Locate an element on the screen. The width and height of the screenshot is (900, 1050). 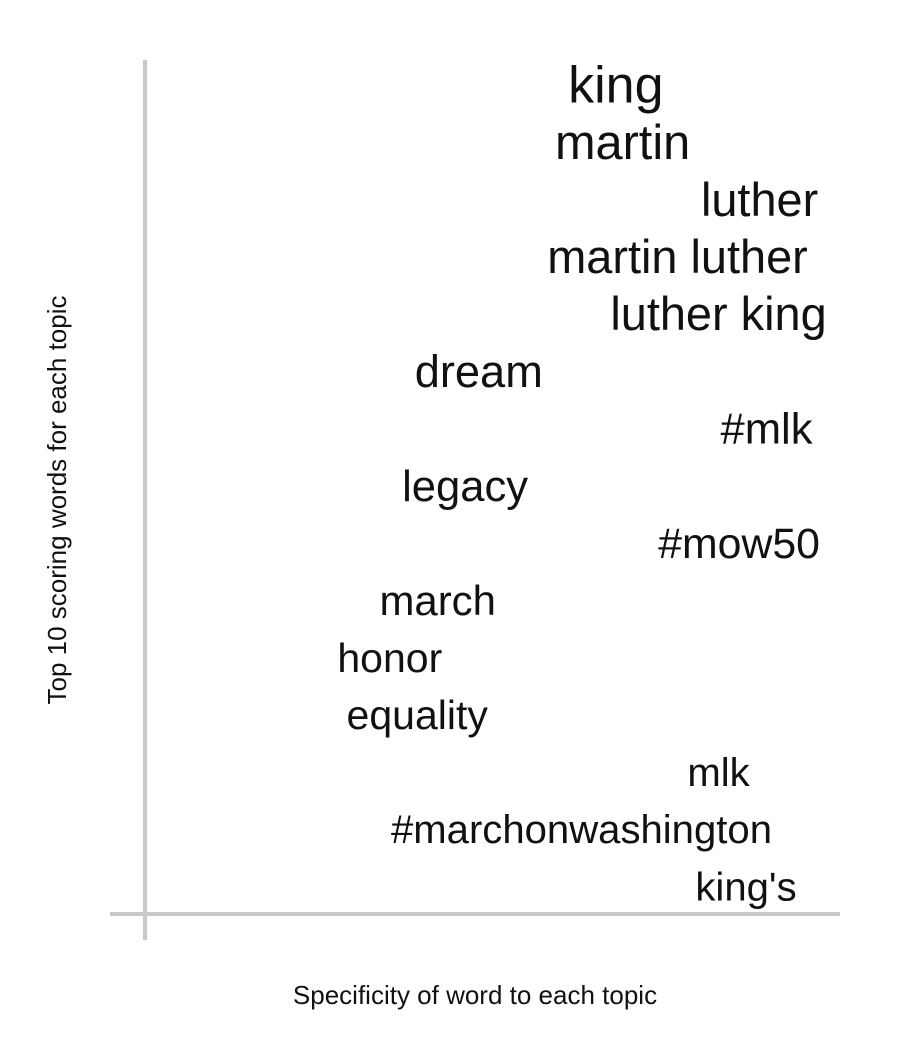
word-label: martin is located at coordinates (622, 143).